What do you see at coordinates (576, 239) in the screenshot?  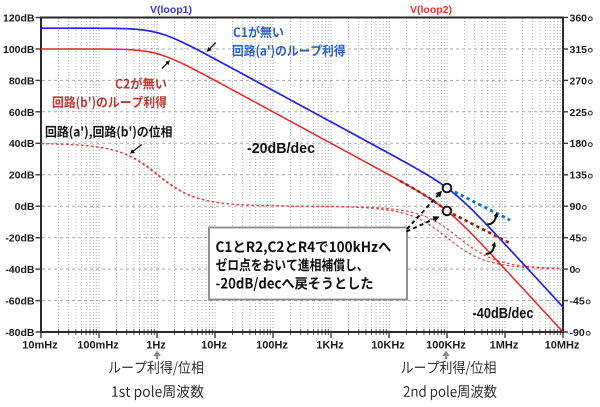 I see `svg-text: 45` at bounding box center [576, 239].